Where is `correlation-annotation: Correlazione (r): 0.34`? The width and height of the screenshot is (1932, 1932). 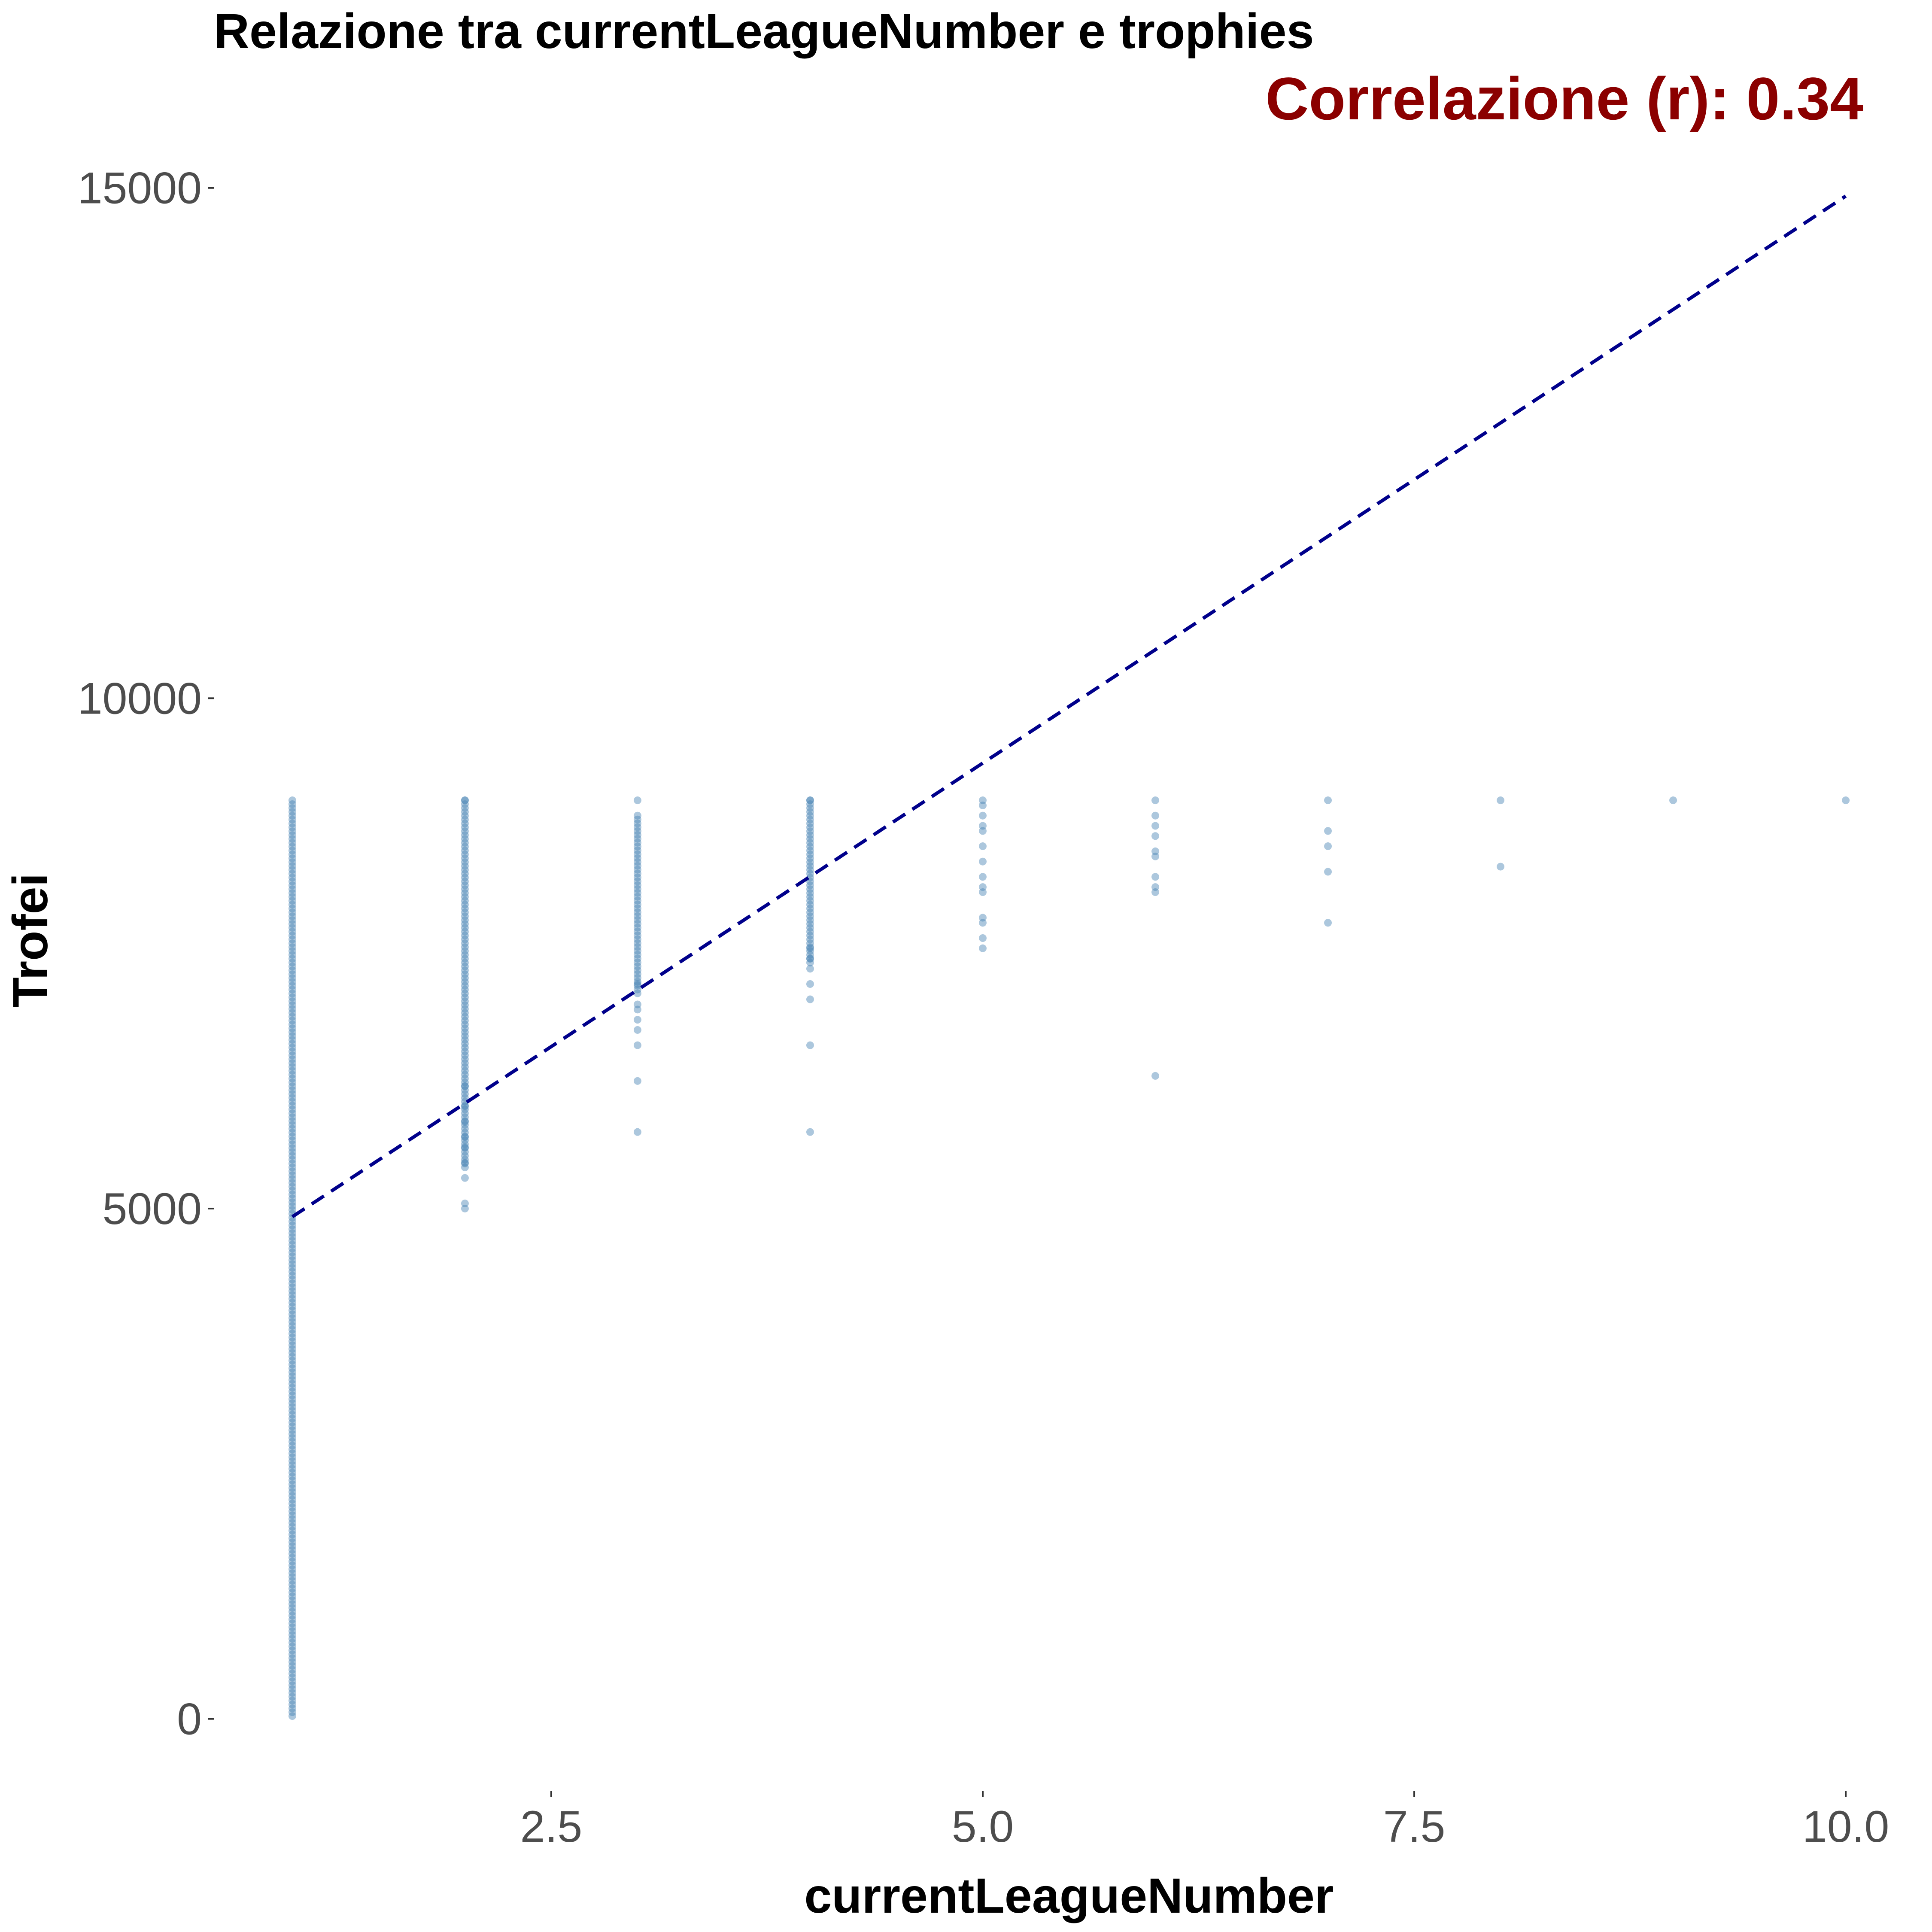
correlation-annotation: Correlazione (r): 0.34 is located at coordinates (1564, 98).